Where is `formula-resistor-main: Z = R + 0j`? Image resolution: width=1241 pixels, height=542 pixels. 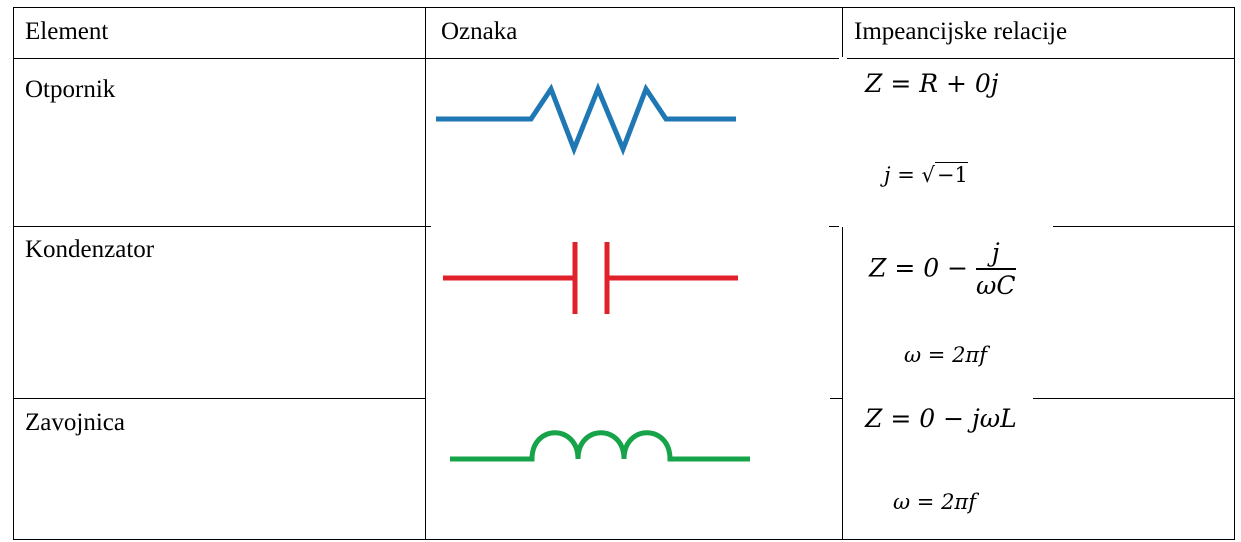 formula-resistor-main: Z = R + 0j is located at coordinates (932, 83).